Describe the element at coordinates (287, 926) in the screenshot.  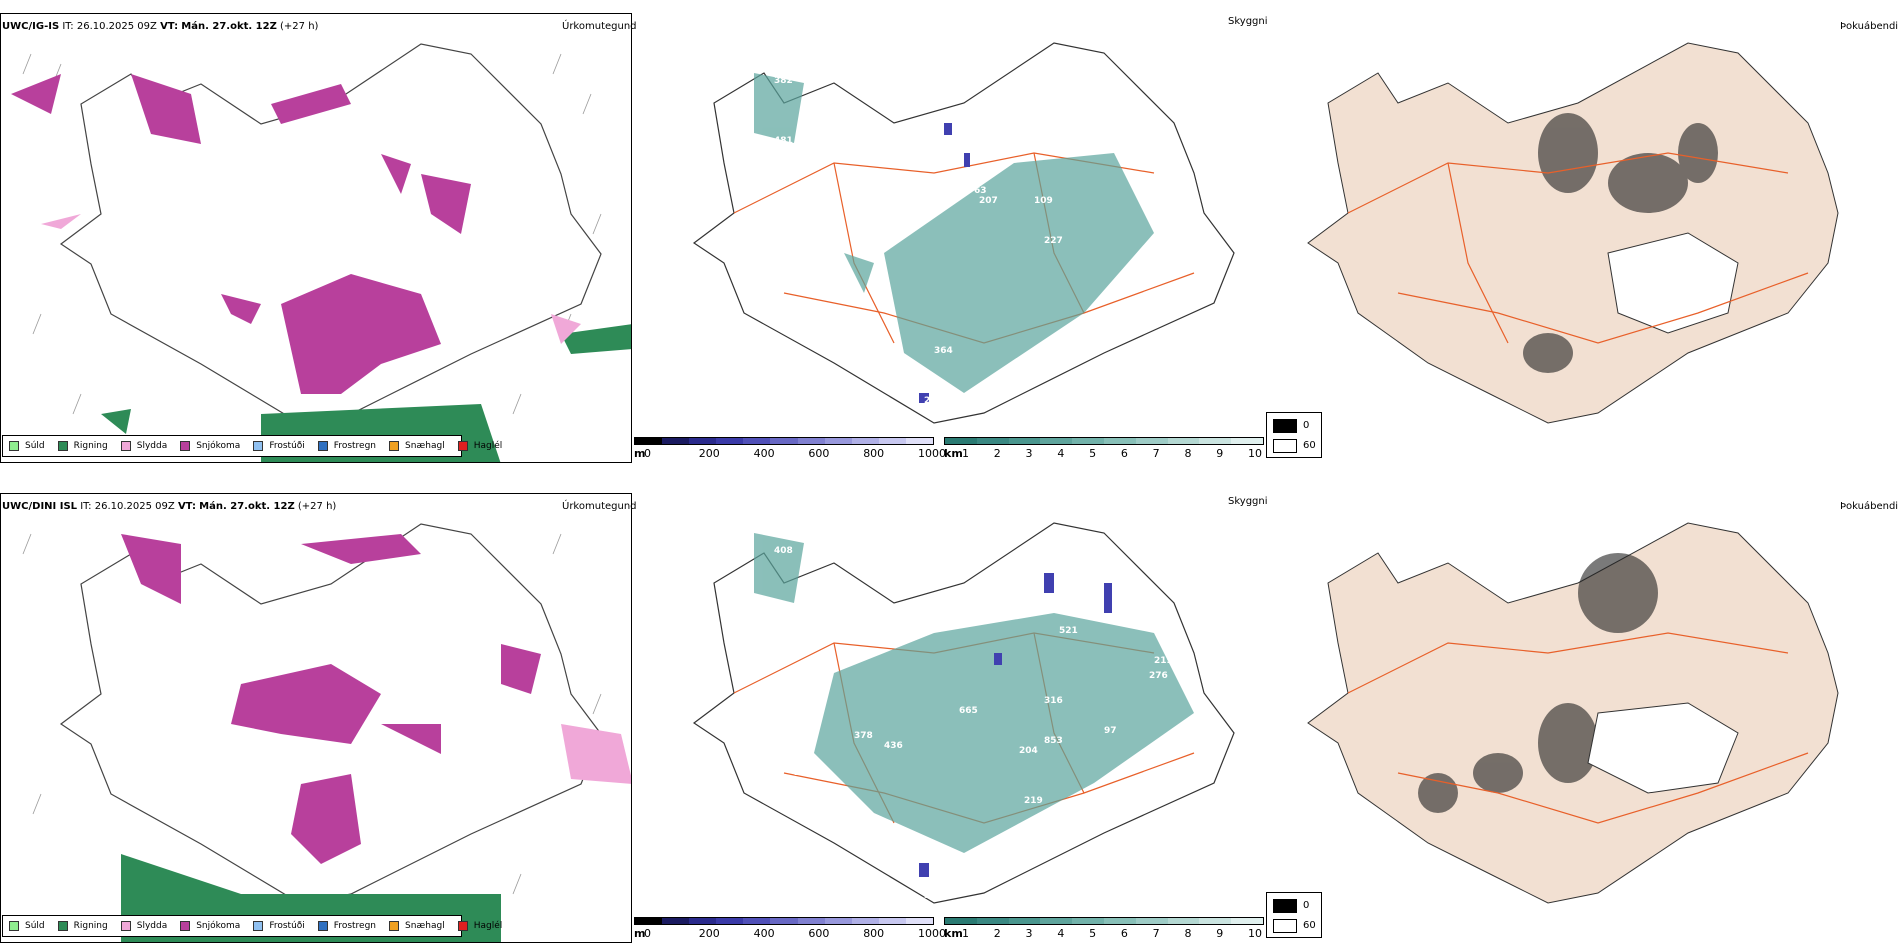
I see `legend-label: Frostúði` at that location.